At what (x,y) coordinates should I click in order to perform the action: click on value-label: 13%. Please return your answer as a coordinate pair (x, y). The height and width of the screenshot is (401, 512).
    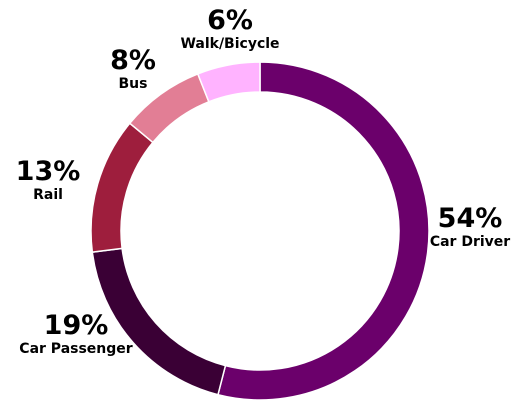
    Looking at the image, I should click on (48, 171).